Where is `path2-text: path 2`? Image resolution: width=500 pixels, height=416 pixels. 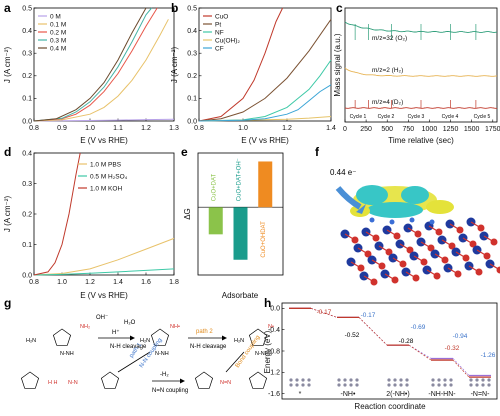 path2-text: path 2 is located at coordinates (204, 332).